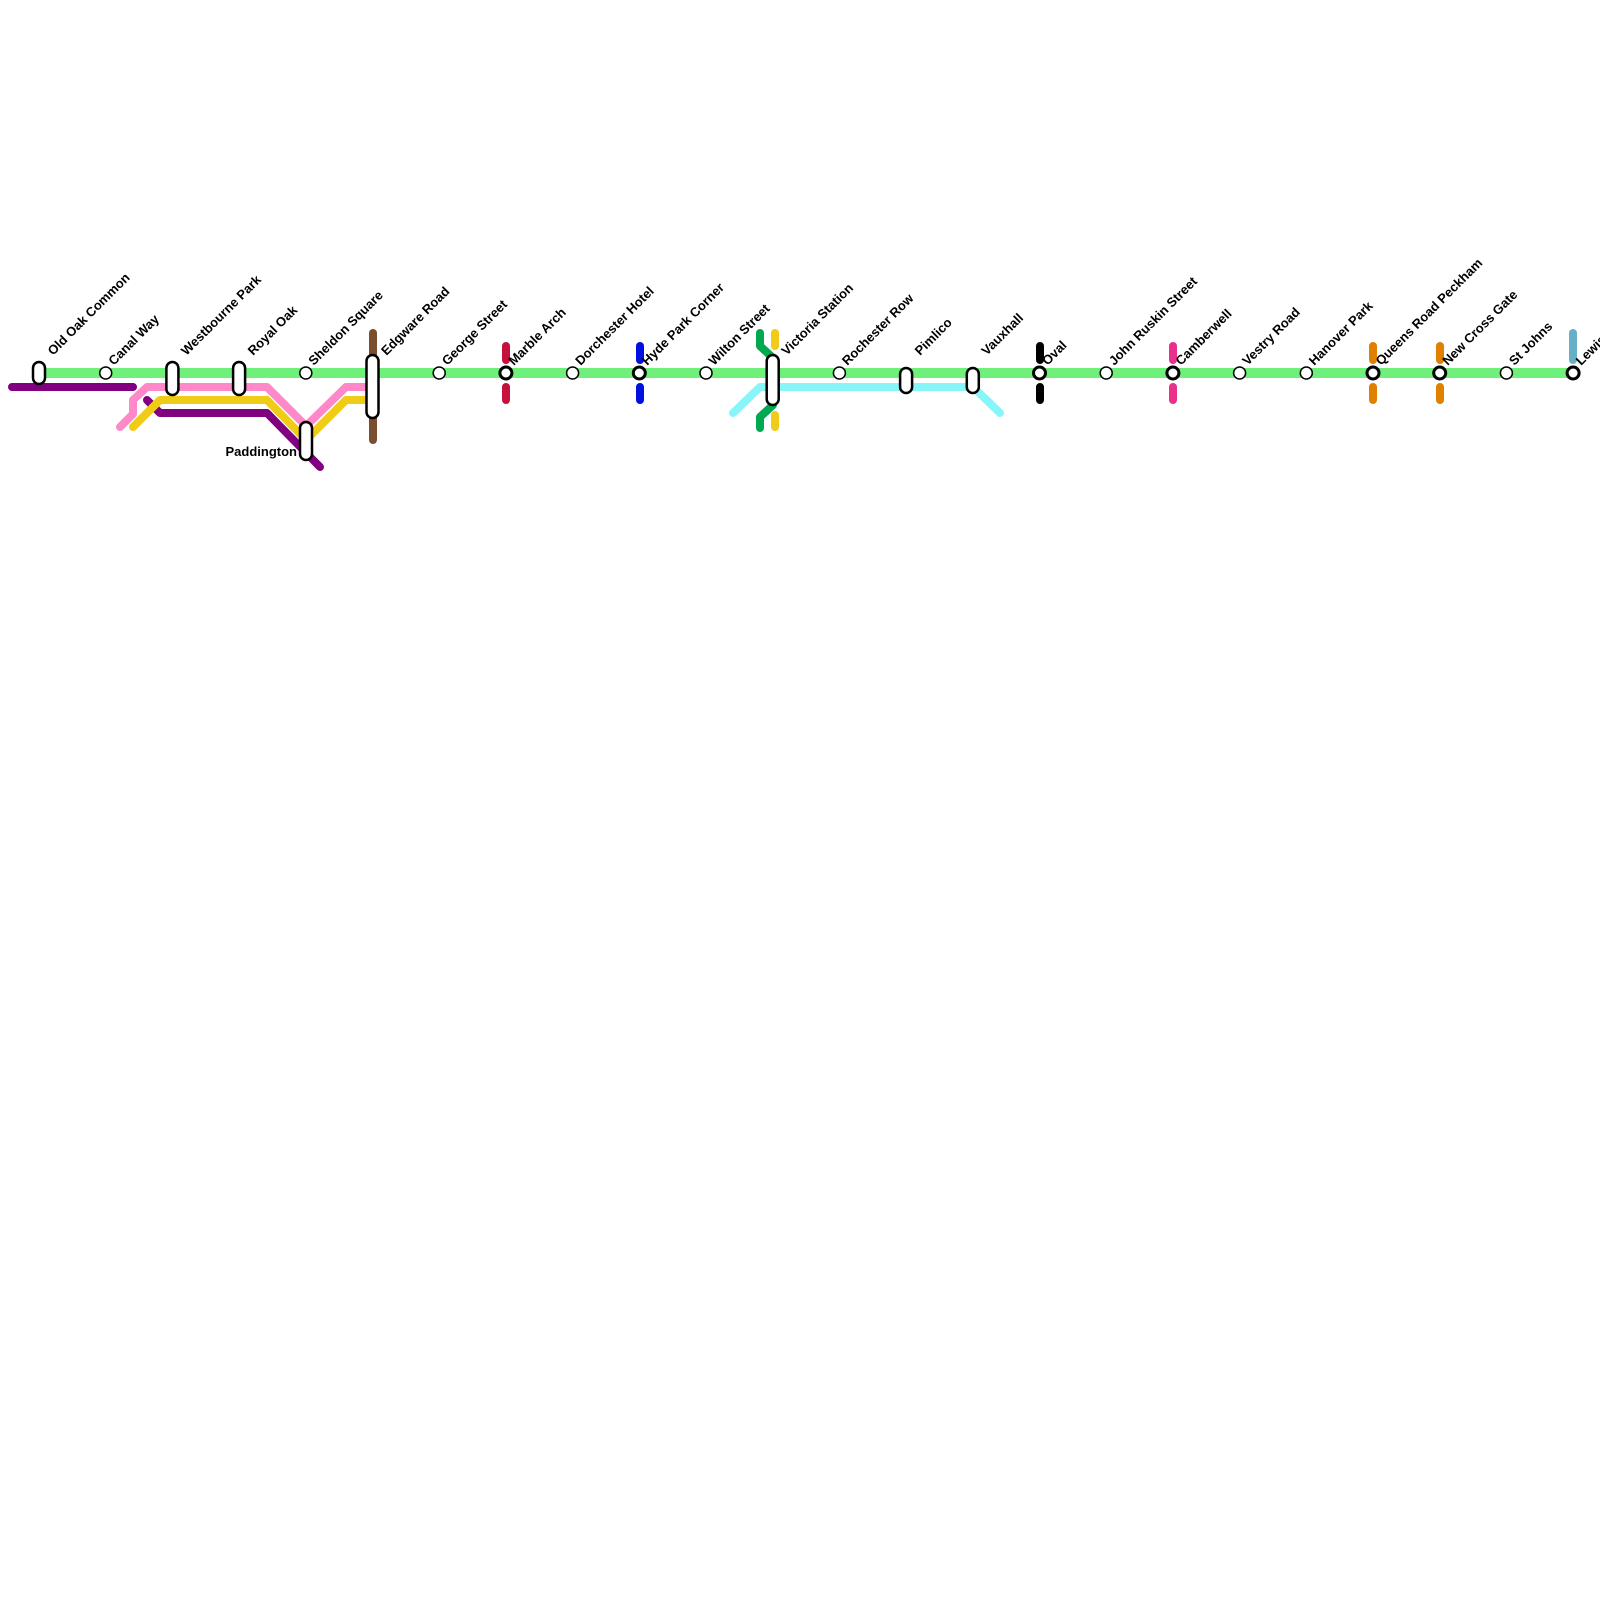 The image size is (1600, 1600). I want to click on station-label-vestry-road: Vestry Road, so click(1271, 336).